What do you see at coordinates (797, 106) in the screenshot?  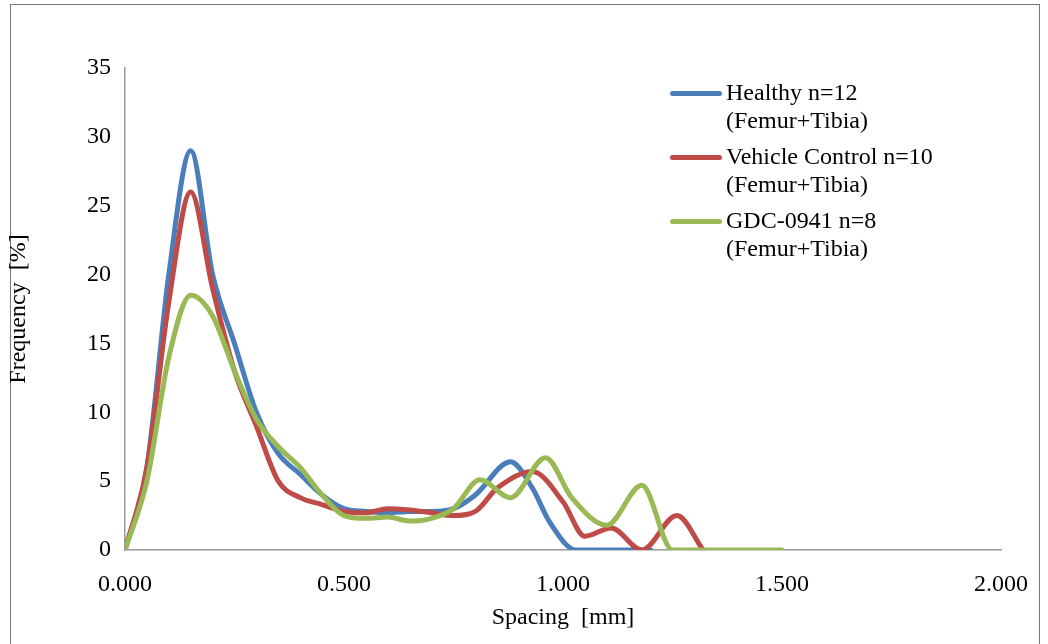 I see `legend-label: Healthy n=12 (Femur+Tibia)` at bounding box center [797, 106].